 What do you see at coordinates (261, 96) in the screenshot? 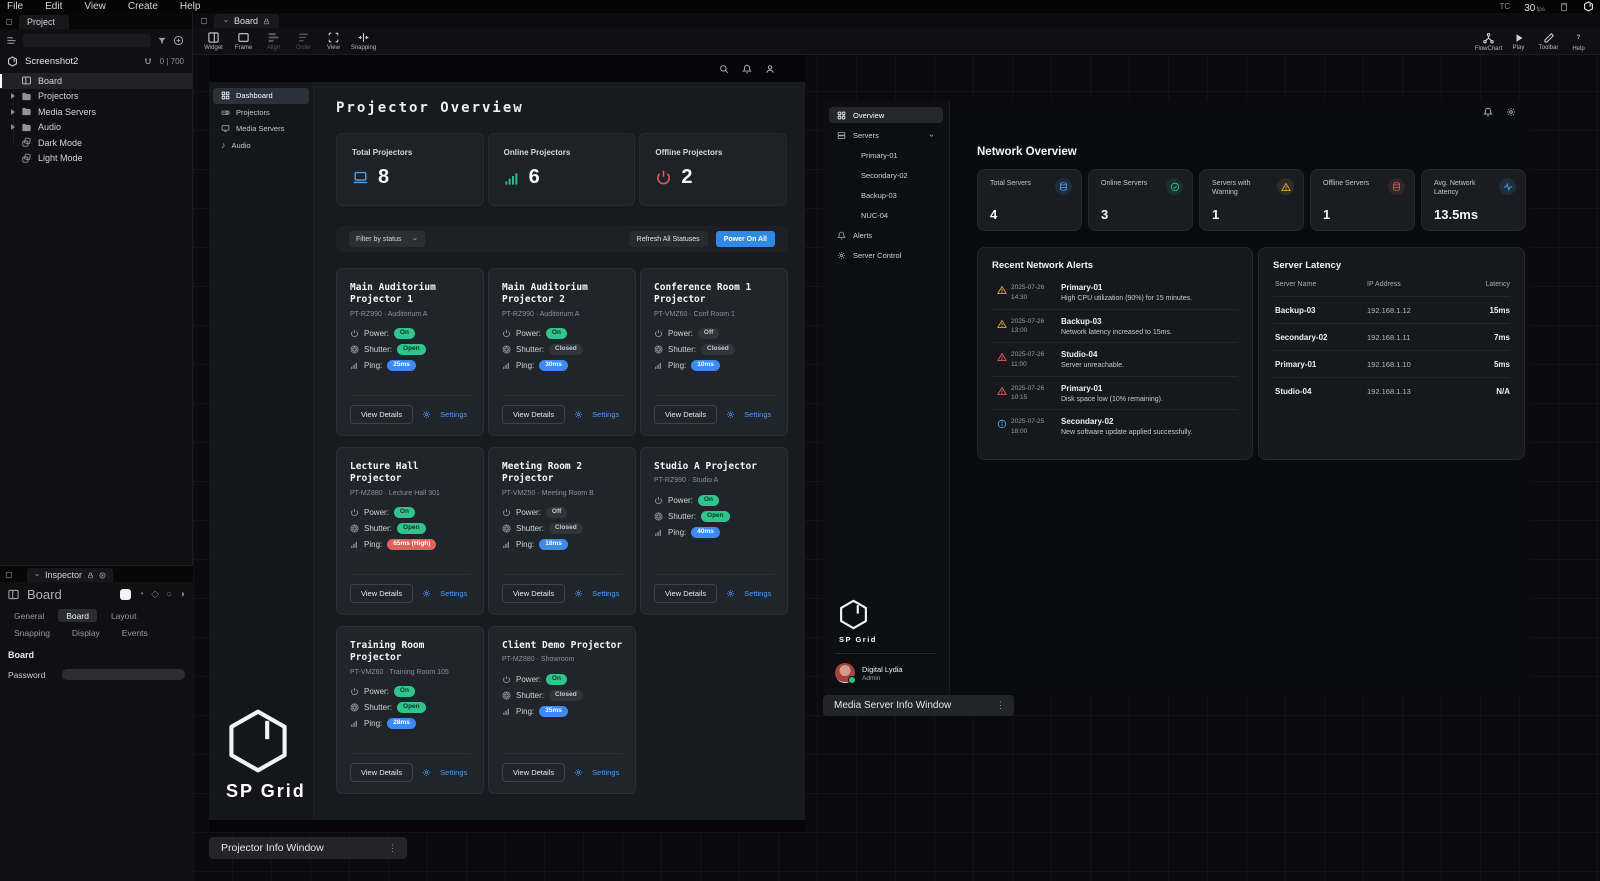
I see `sidebar-item-dashboard: ♪ Dashboard` at bounding box center [261, 96].